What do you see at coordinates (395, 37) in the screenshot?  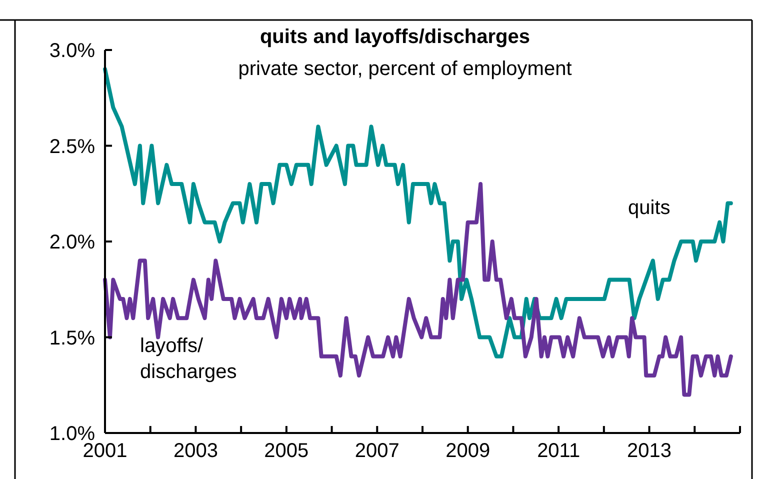 I see `chart-title: quits and layoffs/discharges` at bounding box center [395, 37].